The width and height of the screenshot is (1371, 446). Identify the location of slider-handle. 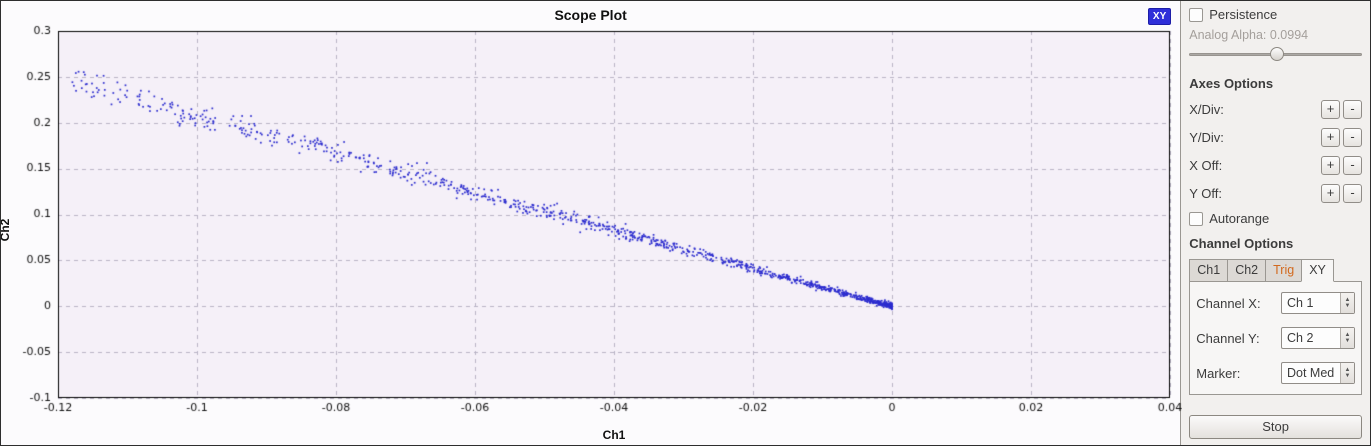
(1277, 54).